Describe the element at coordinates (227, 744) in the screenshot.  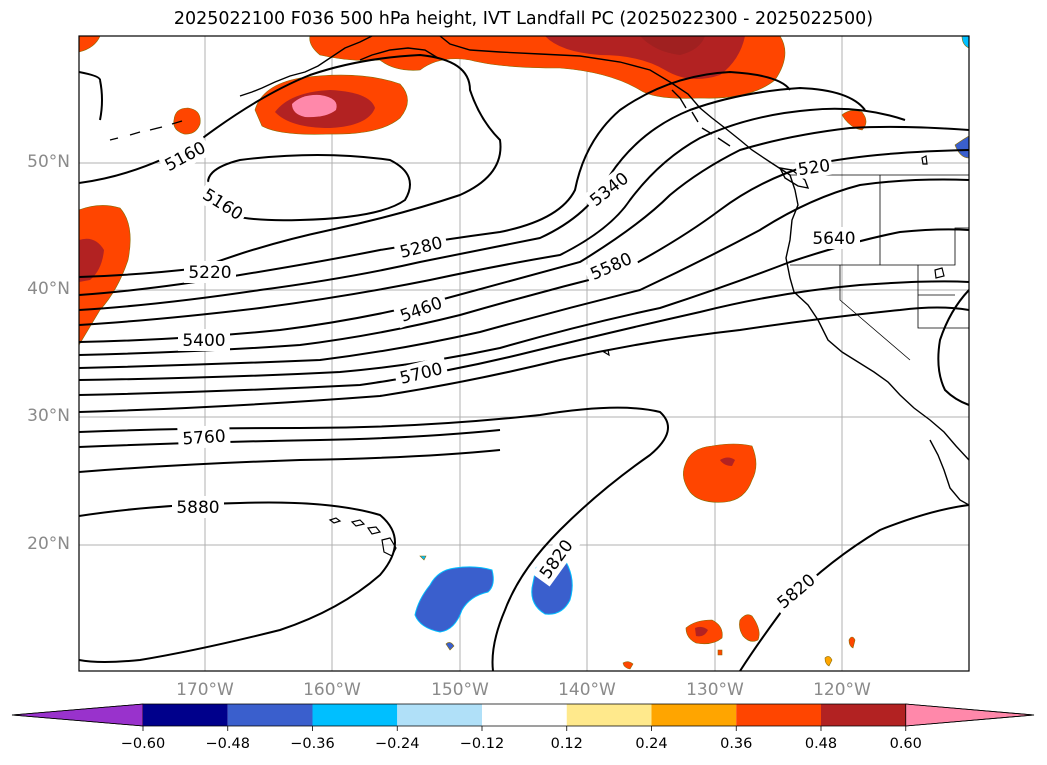
I see `colorbar-tick-label: −0.48` at that location.